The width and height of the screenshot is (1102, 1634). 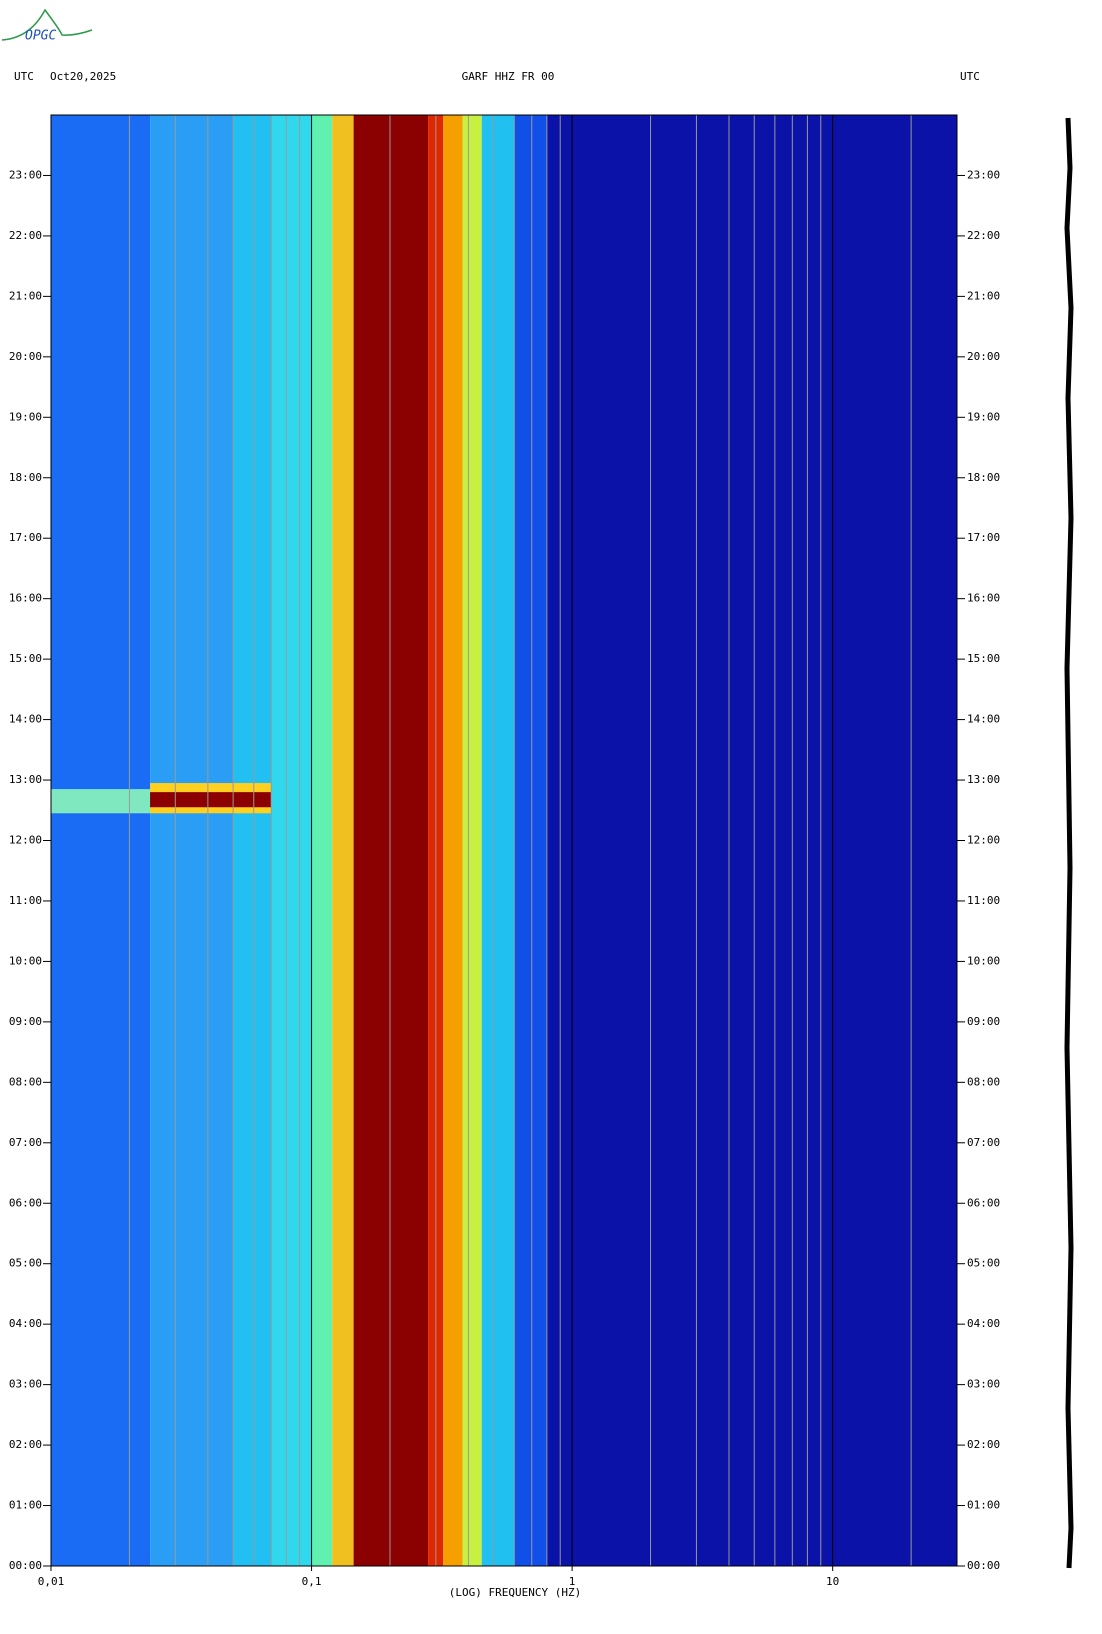 What do you see at coordinates (25, 658) in the screenshot?
I see `y-tick-label: 15:00` at bounding box center [25, 658].